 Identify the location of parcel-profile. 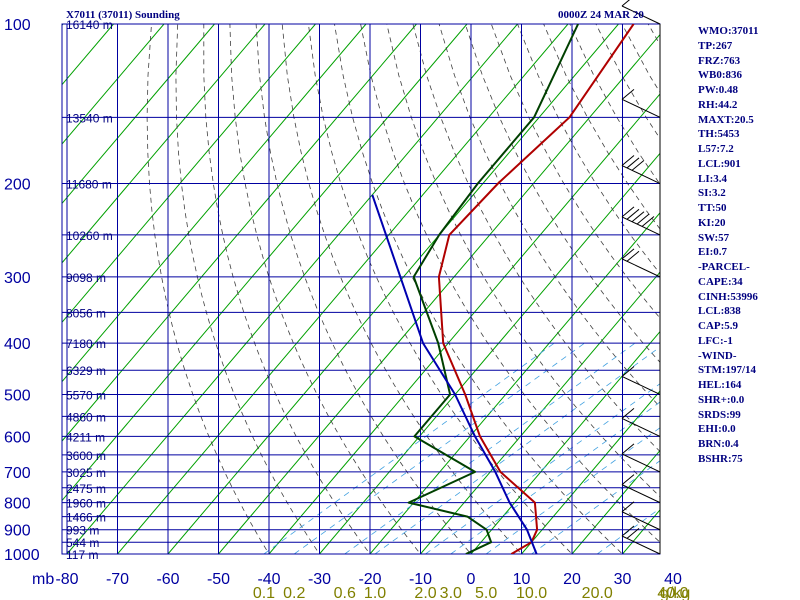
(454, 374).